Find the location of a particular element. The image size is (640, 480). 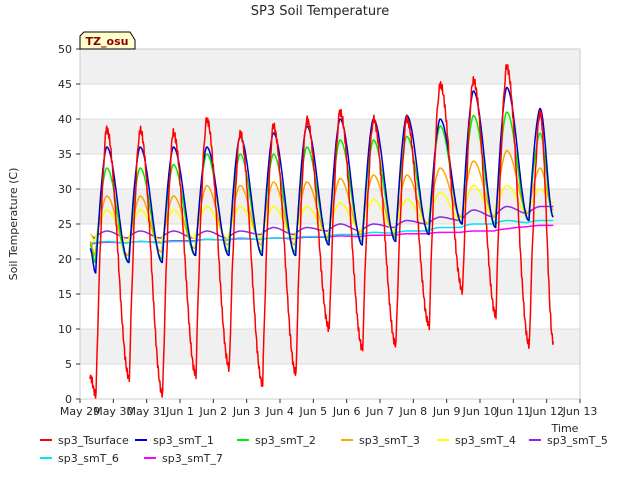

x-tick-label: Jun 1 is located at coordinates (179, 411).